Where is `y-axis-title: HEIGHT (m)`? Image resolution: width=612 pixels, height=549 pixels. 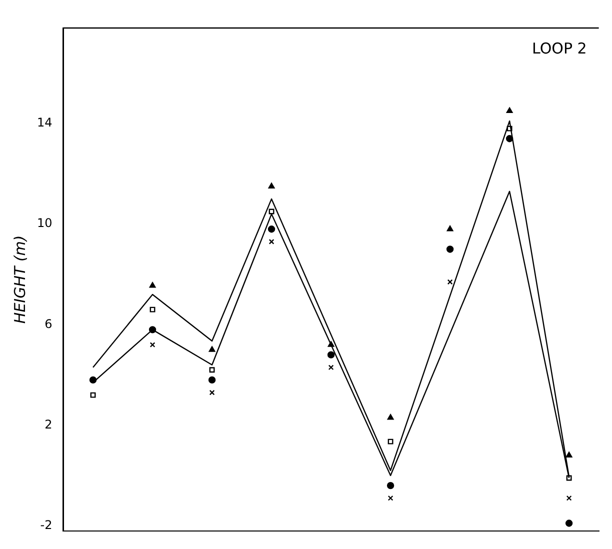
y-axis-title: HEIGHT (m) is located at coordinates (19, 279).